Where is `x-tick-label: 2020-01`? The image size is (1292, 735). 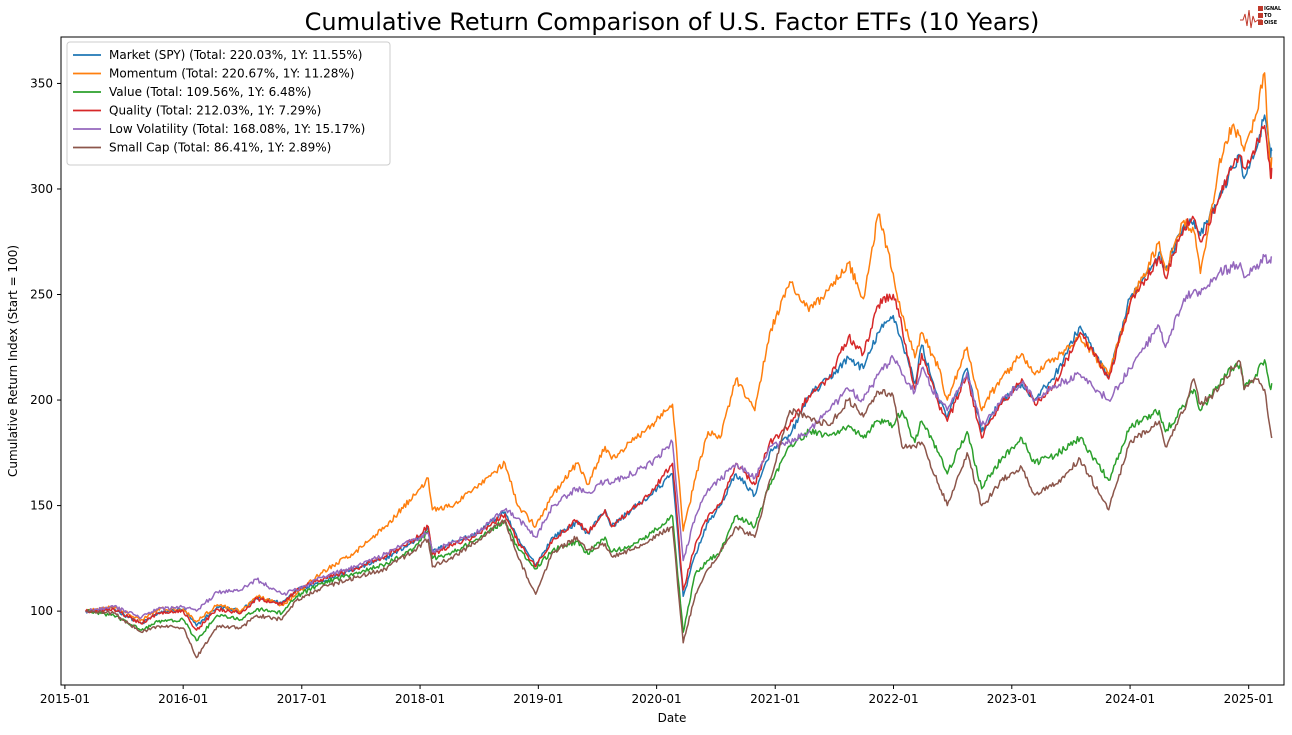 x-tick-label: 2020-01 is located at coordinates (657, 699).